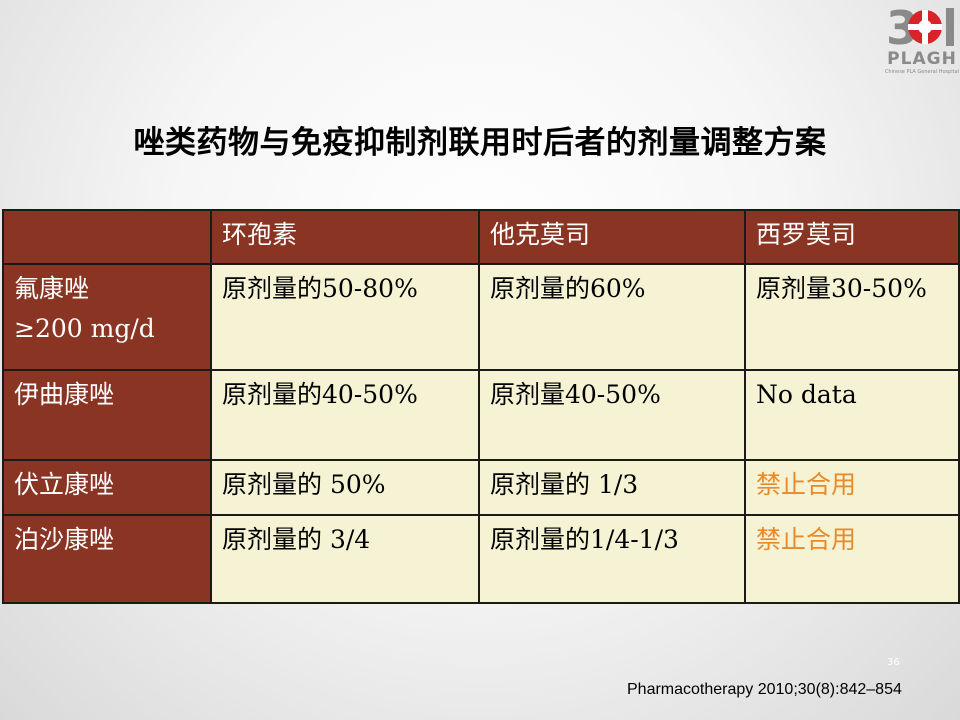  I want to click on hospital-logo: 3 PLAGH Chinese PLA General Hospital, so click(922, 39).